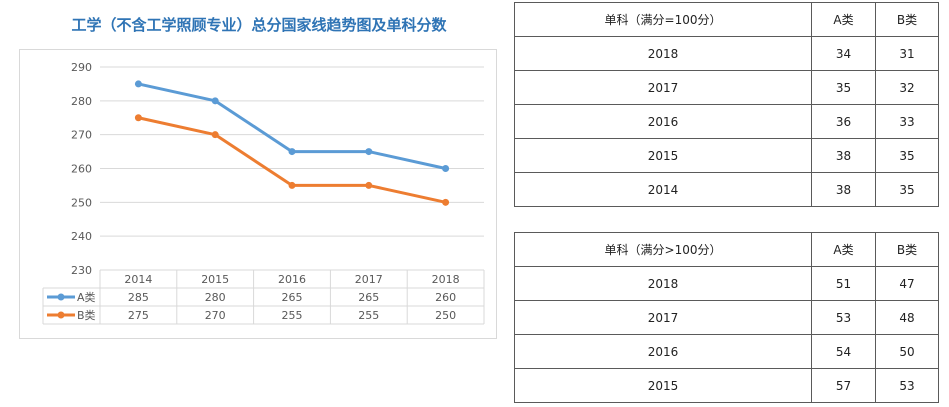  What do you see at coordinates (843, 121) in the screenshot?
I see `table-cell-a: 36` at bounding box center [843, 121].